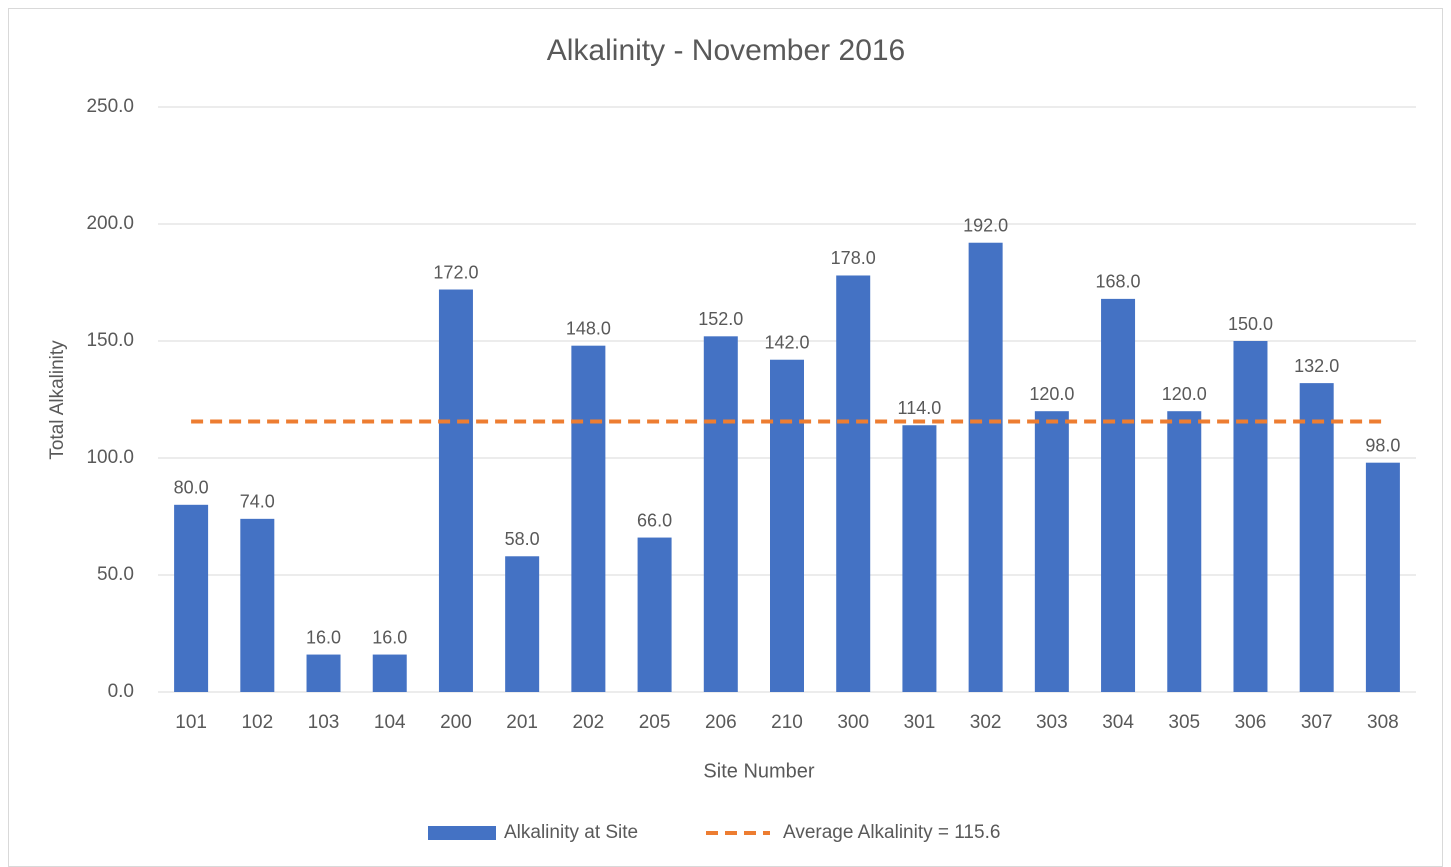 The image size is (1451, 867). I want to click on y-tick-label: 50.0, so click(115, 574).